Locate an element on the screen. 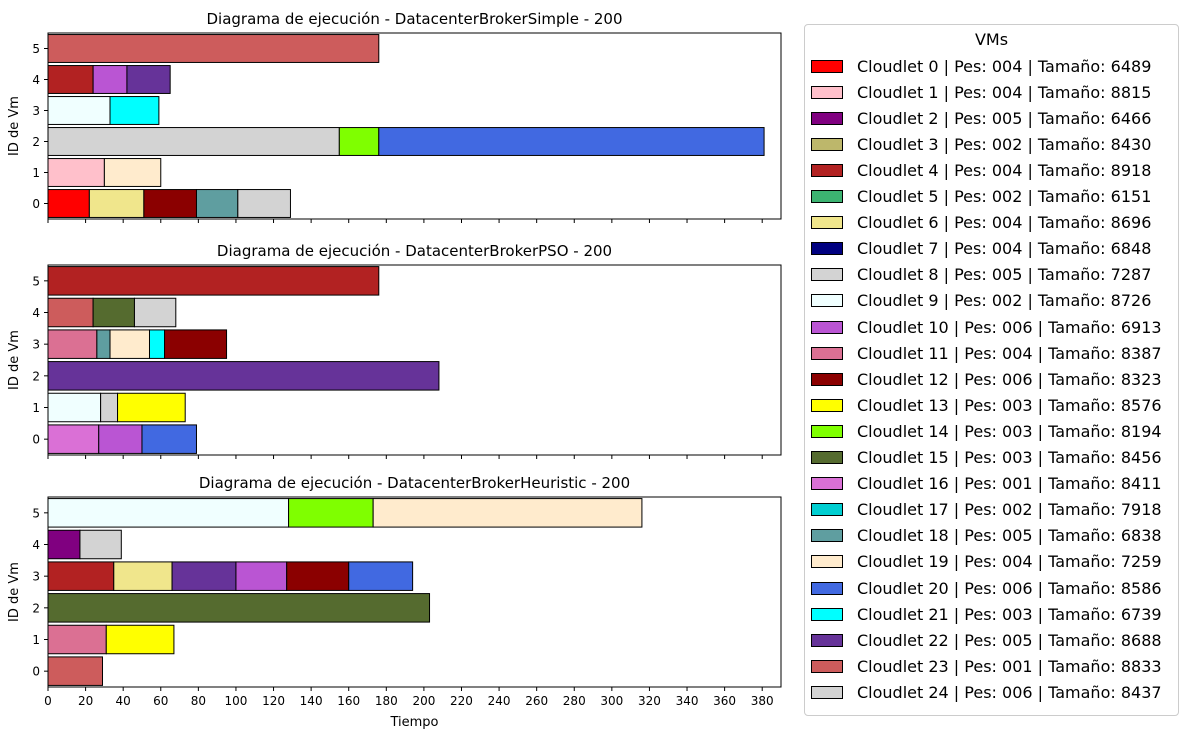  bar-vm3-cloudlet12 is located at coordinates (318, 576).